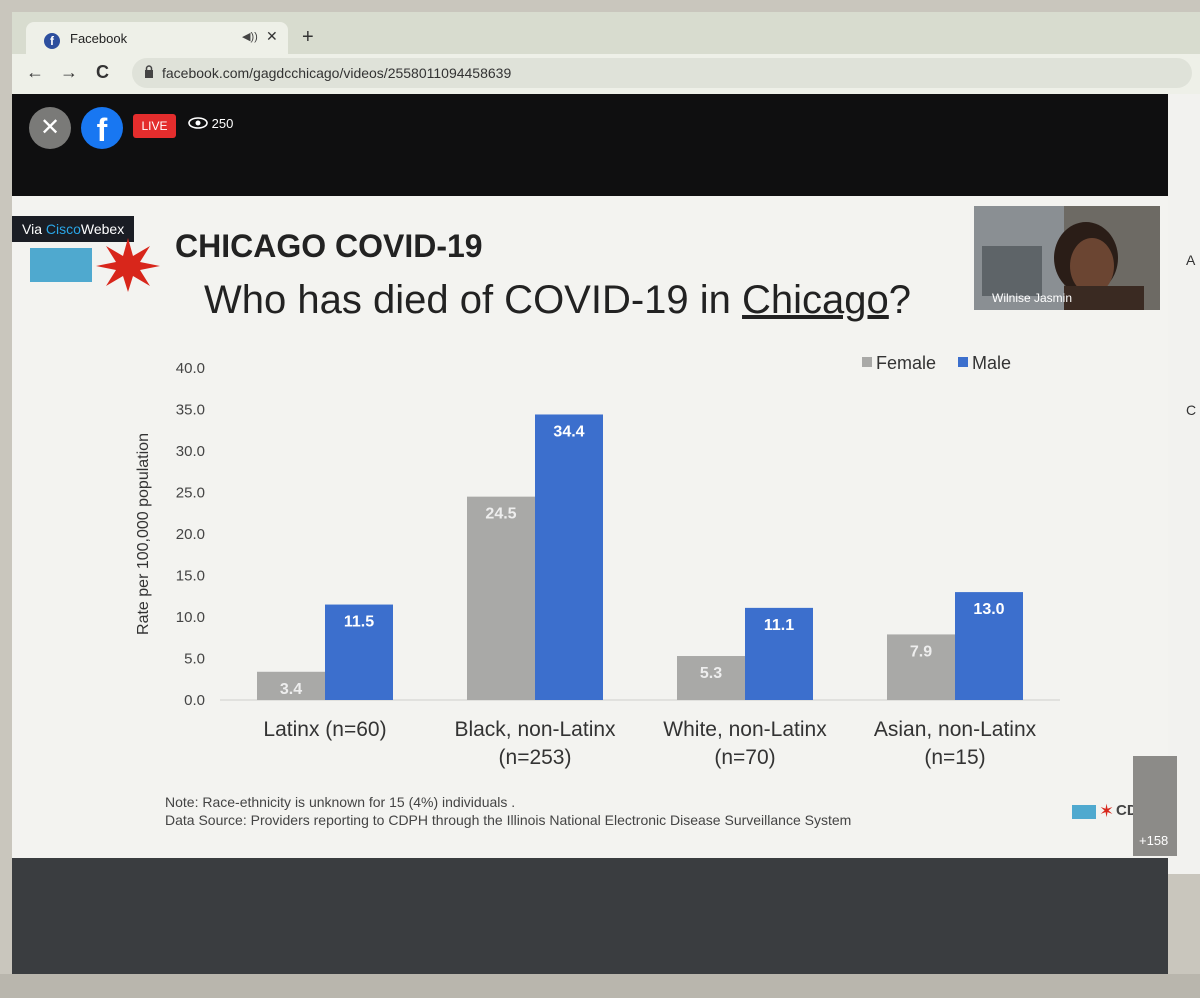  Describe the element at coordinates (1191, 260) in the screenshot. I see `panel-fragment-a: A` at that location.